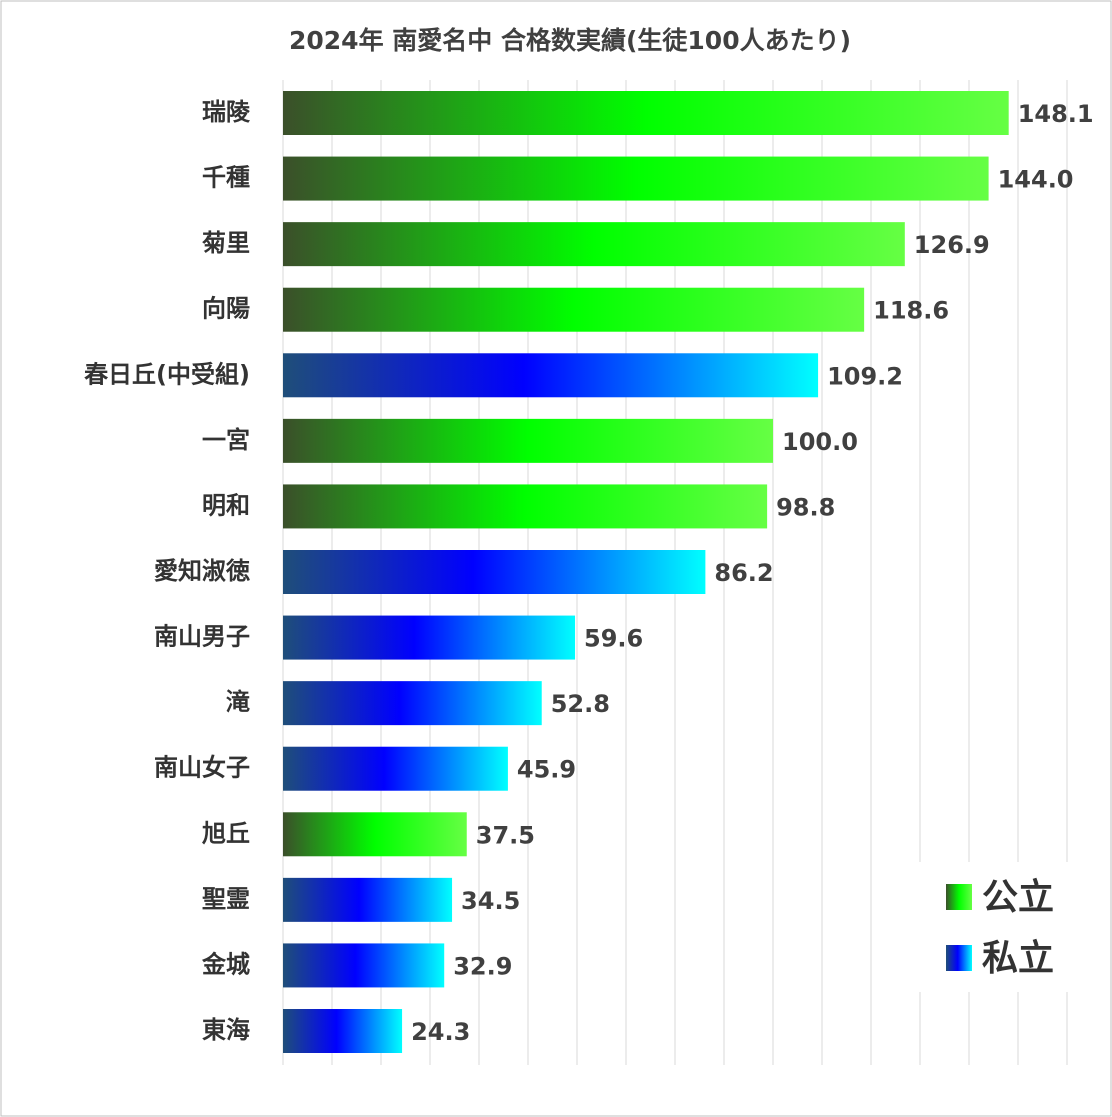 Image resolution: width=1112 pixels, height=1117 pixels. I want to click on value-label: 98.8, so click(805, 507).